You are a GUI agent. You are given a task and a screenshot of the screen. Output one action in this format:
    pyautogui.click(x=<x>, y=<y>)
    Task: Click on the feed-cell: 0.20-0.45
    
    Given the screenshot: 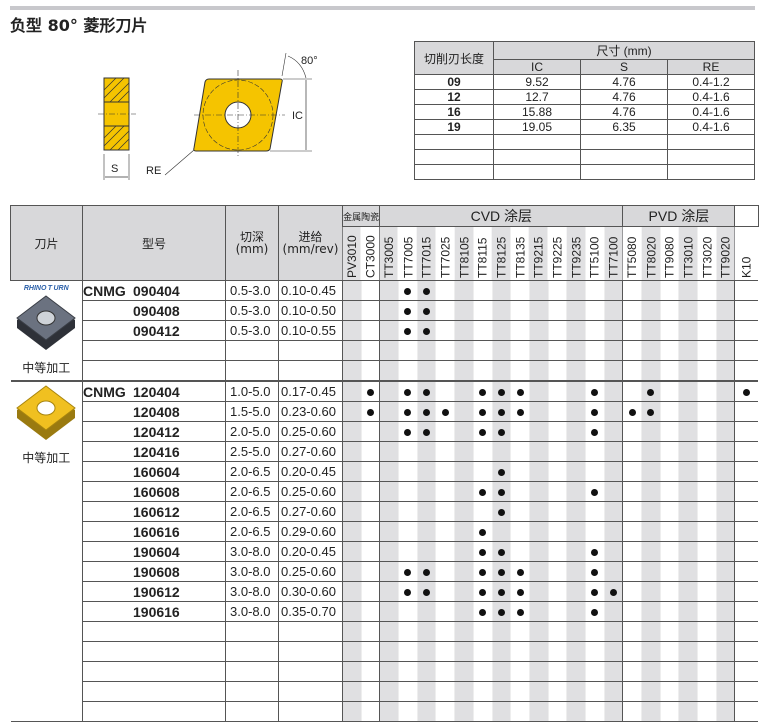 What is the action you would take?
    pyautogui.click(x=310, y=551)
    